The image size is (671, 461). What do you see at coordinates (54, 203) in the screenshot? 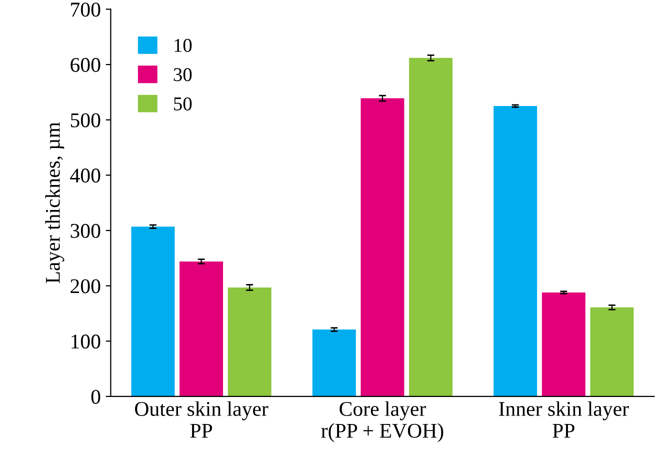
I see `y-axis-title: Layer thicknes, µm` at bounding box center [54, 203].